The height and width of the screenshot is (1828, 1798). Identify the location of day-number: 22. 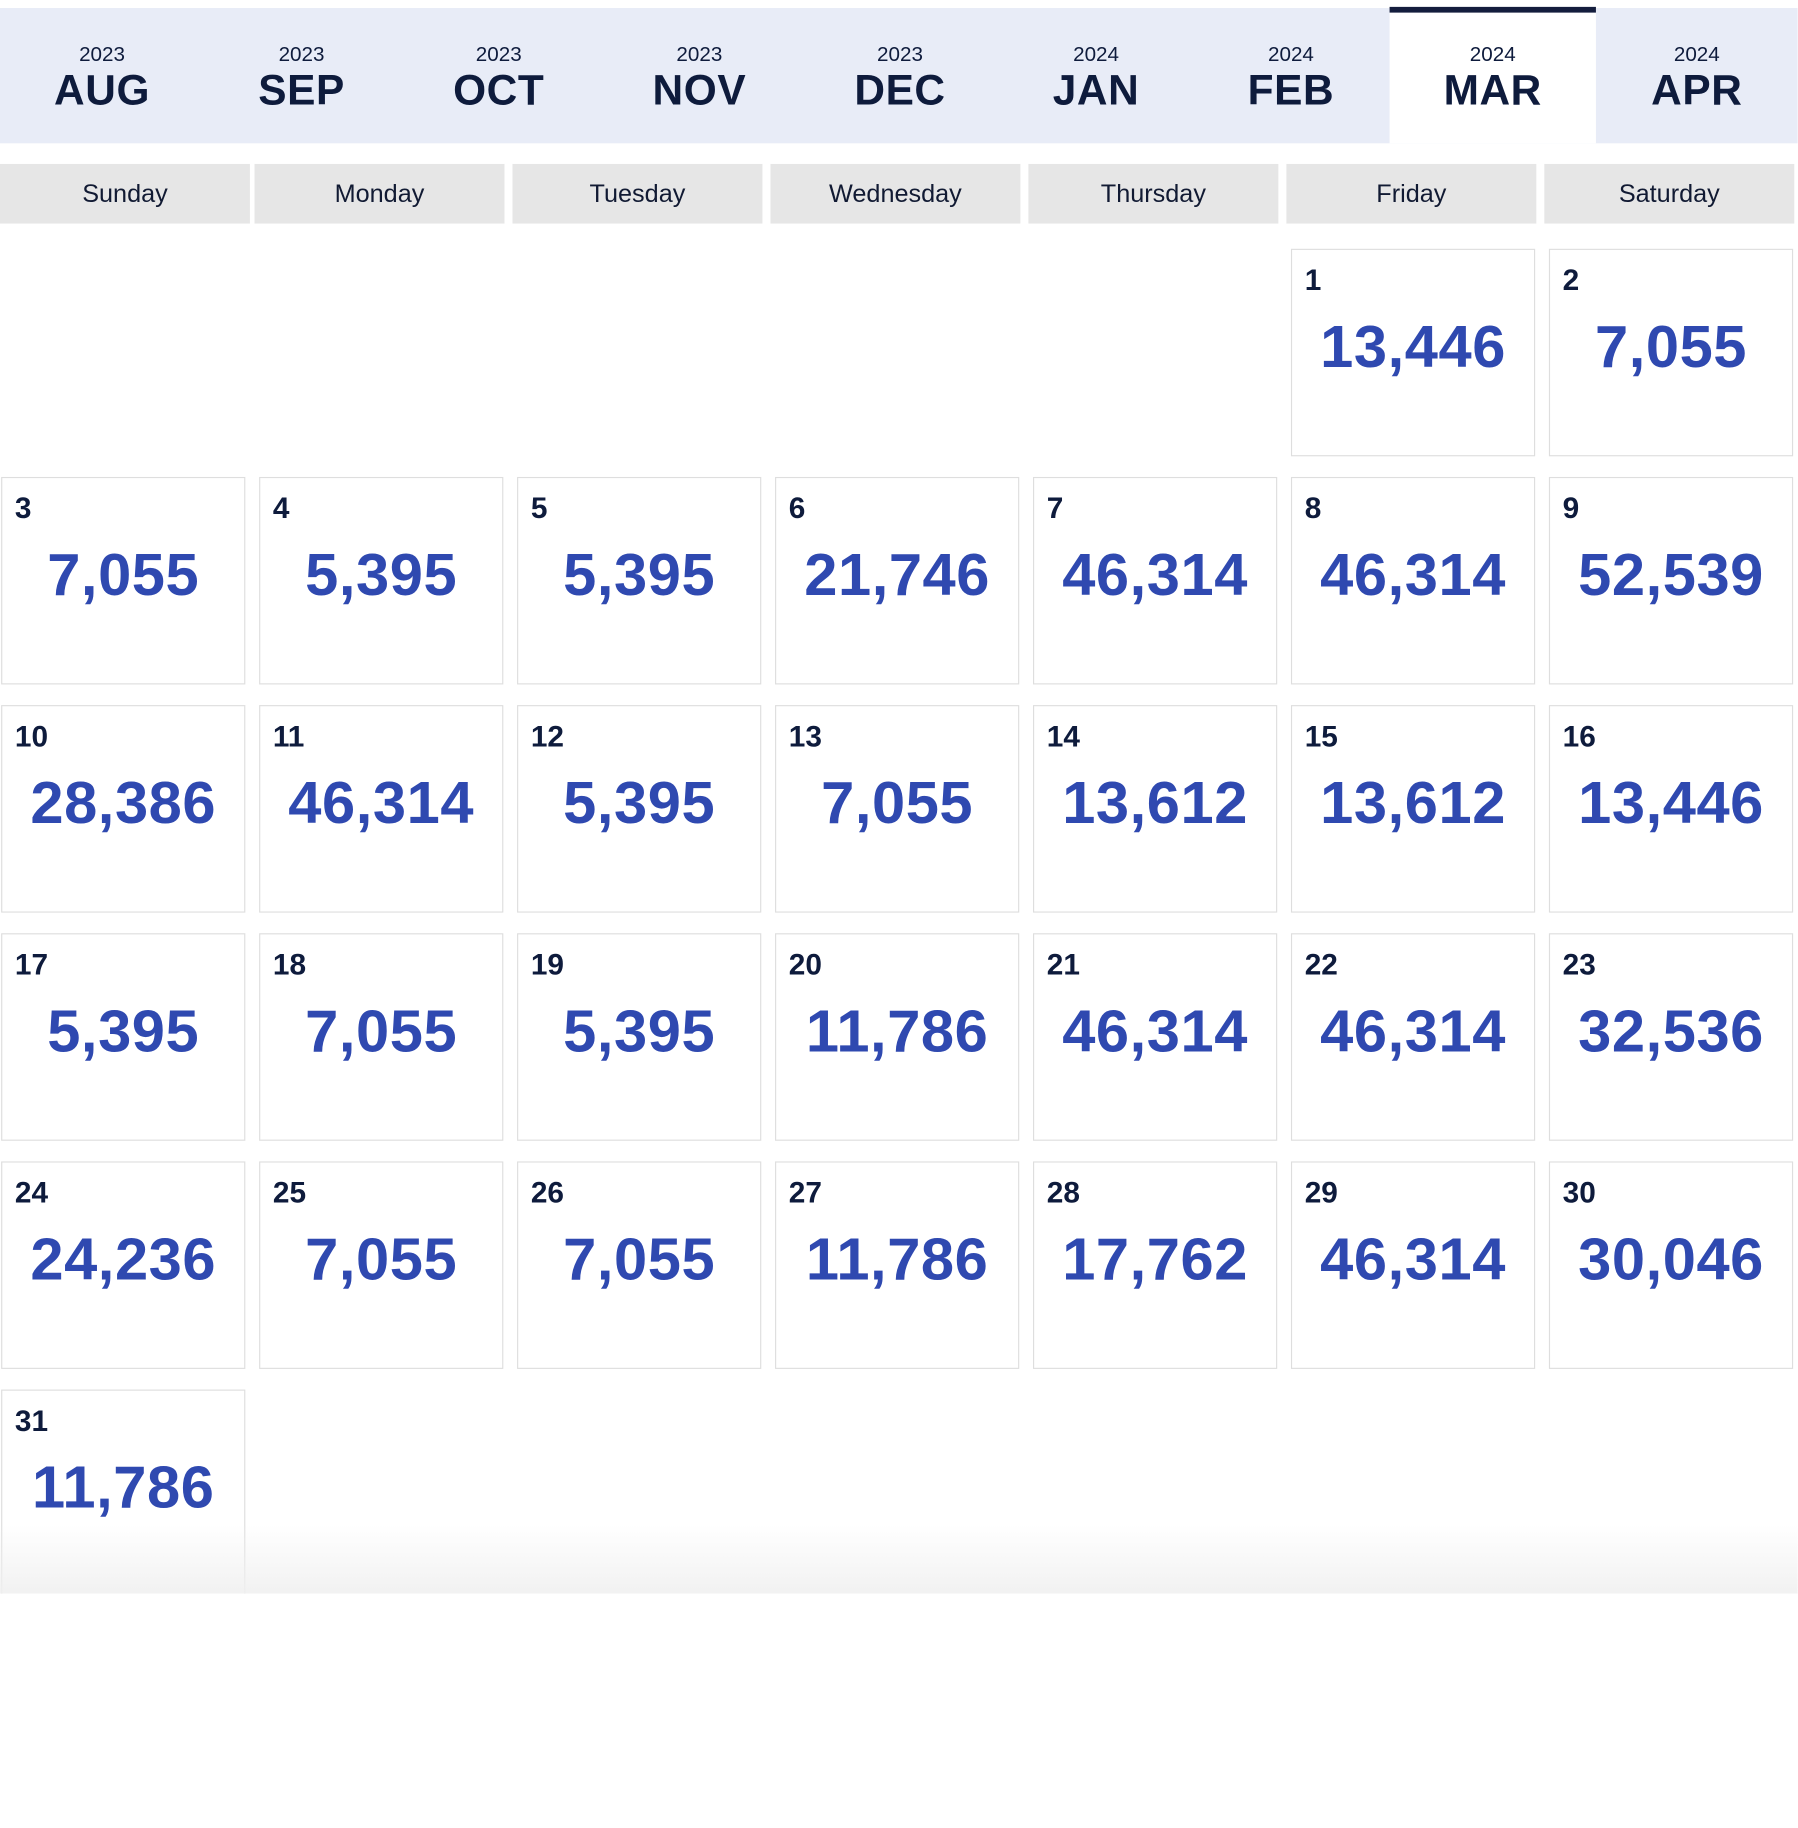
(1321, 964).